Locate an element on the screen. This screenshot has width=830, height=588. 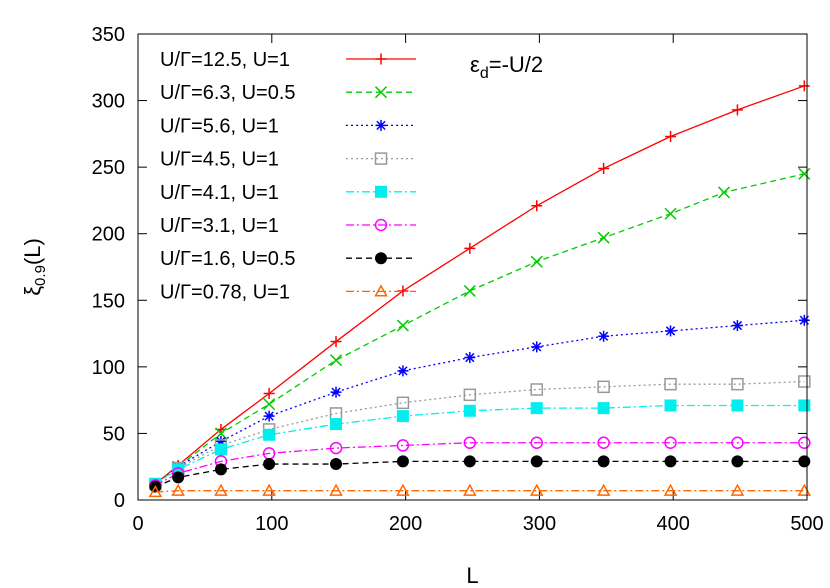
y-axis-title: ξ0.9(L) is located at coordinates (34, 267).